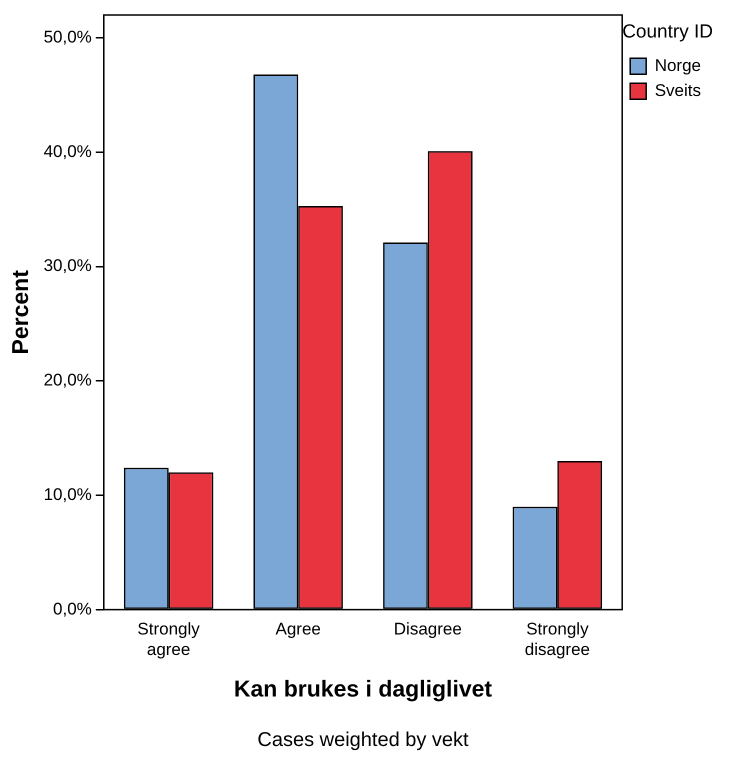  Describe the element at coordinates (72, 608) in the screenshot. I see `y-tick-label: 0,0%` at that location.